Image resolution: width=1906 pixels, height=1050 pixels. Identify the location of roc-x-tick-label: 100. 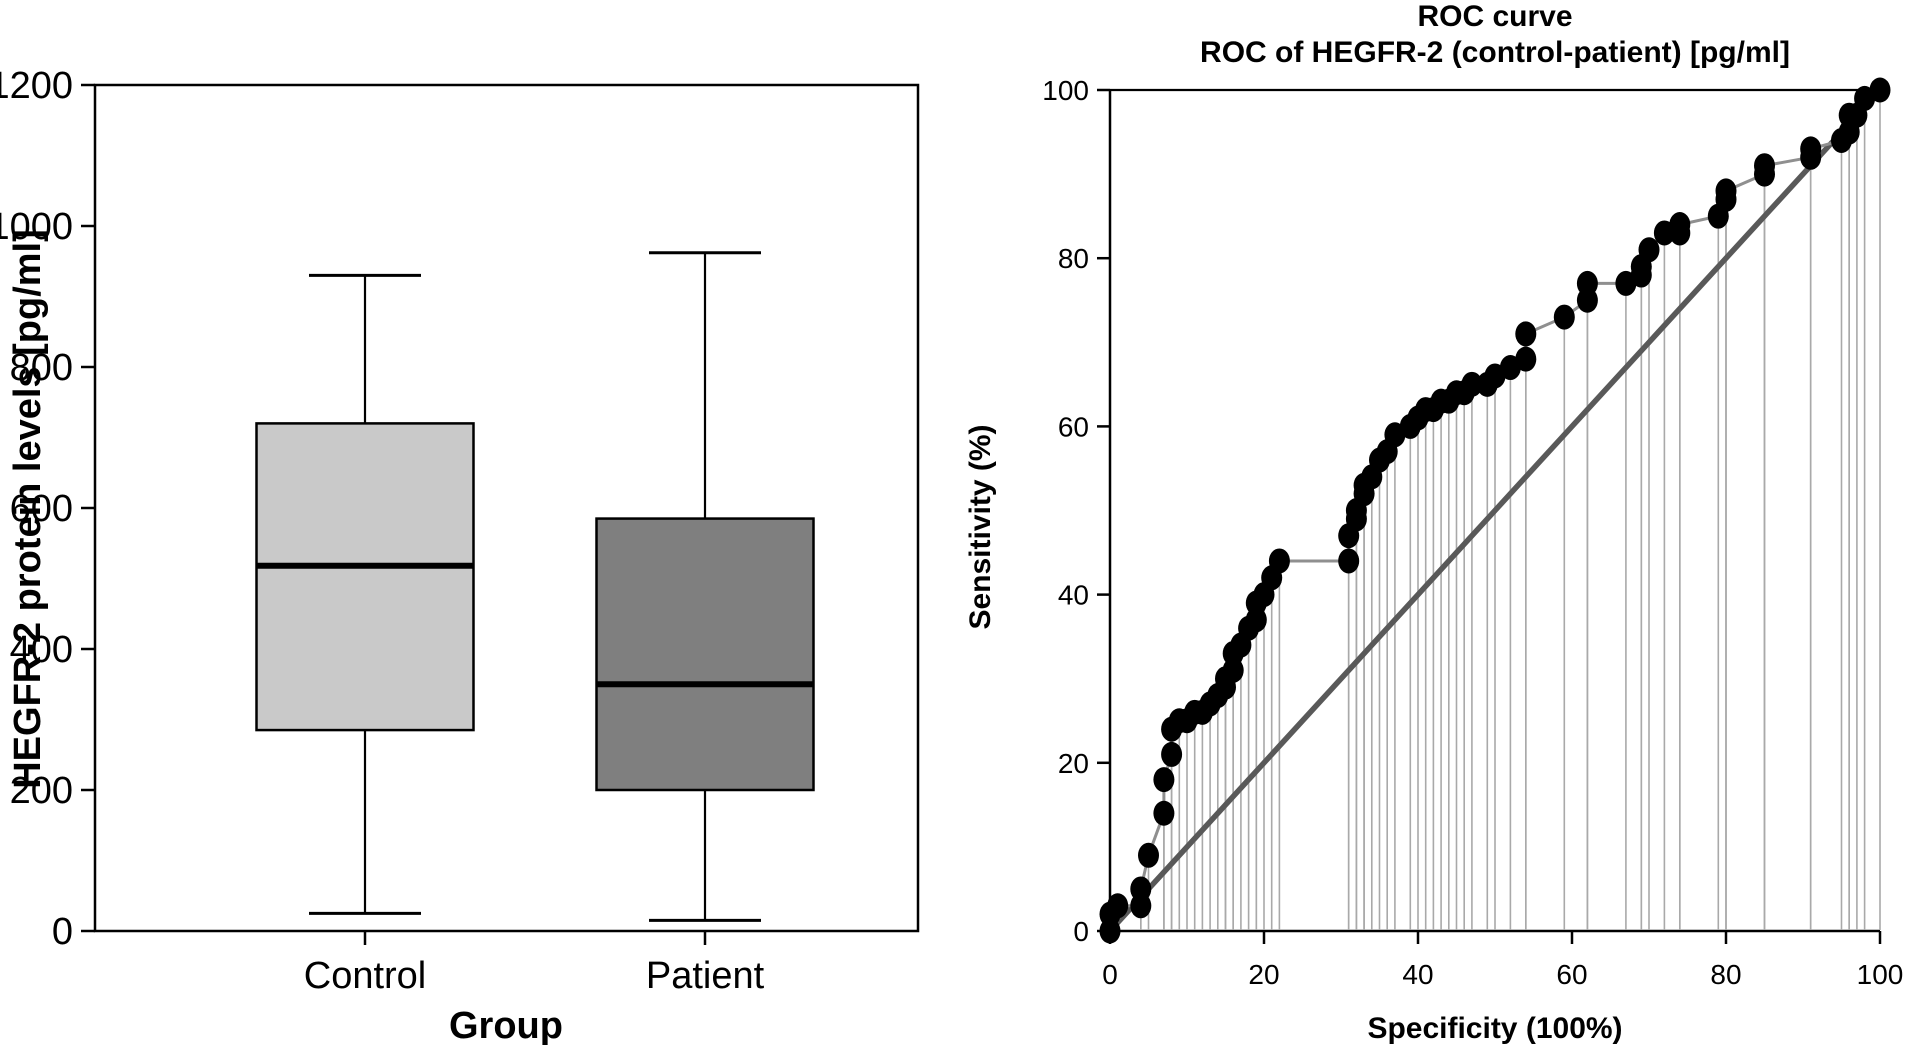
(1880, 974).